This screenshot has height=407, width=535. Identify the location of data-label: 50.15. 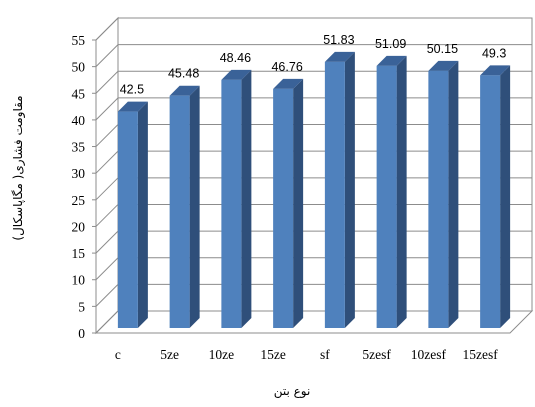
(442, 49).